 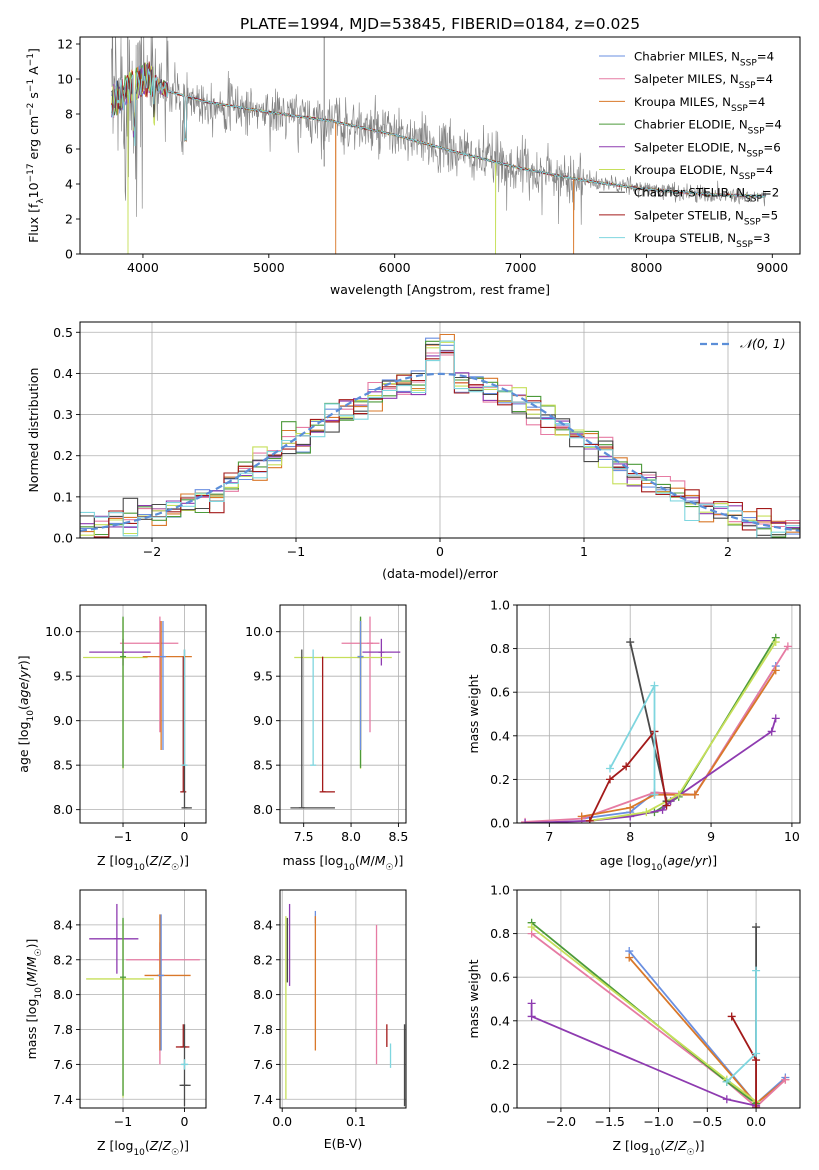 What do you see at coordinates (500, 890) in the screenshot?
I see `y-tick-label: 1.0` at bounding box center [500, 890].